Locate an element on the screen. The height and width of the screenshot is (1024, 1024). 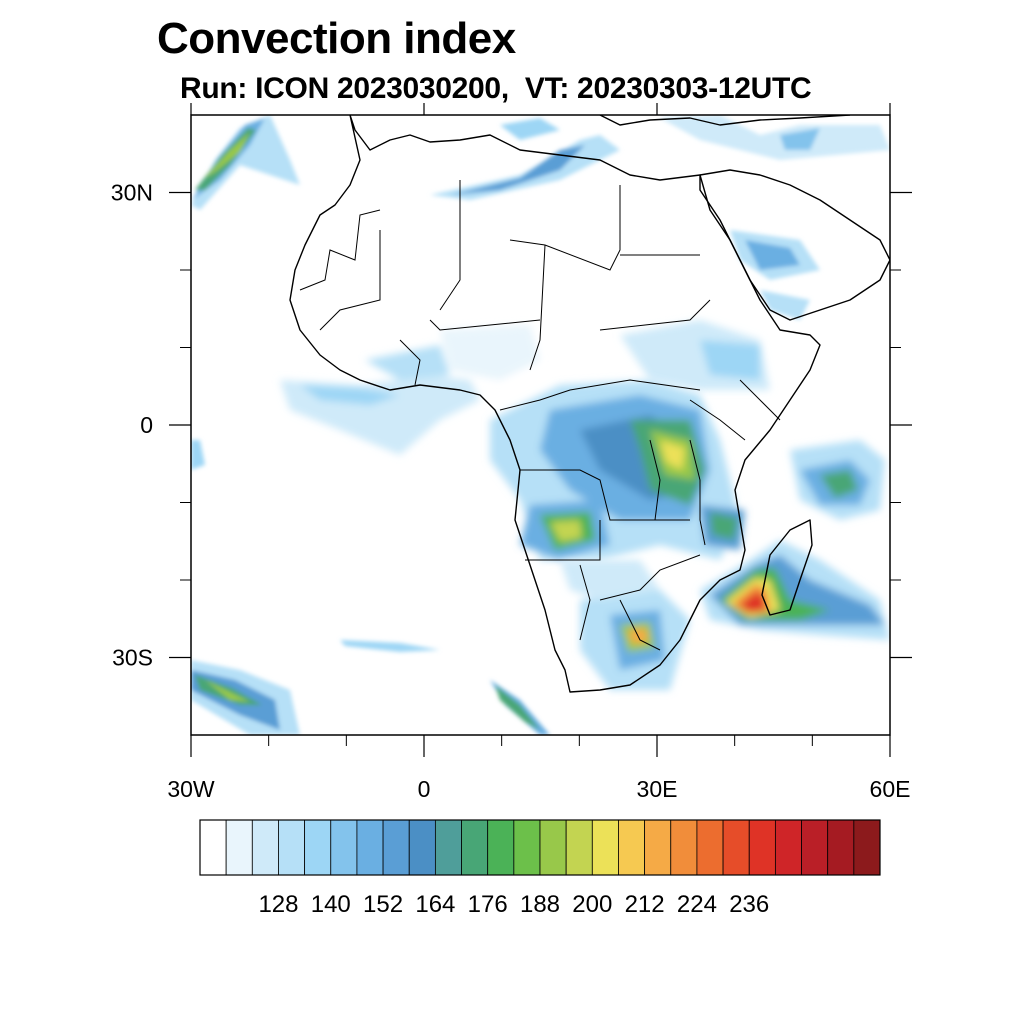
field-central-africa is located at coordinates (617, 470).